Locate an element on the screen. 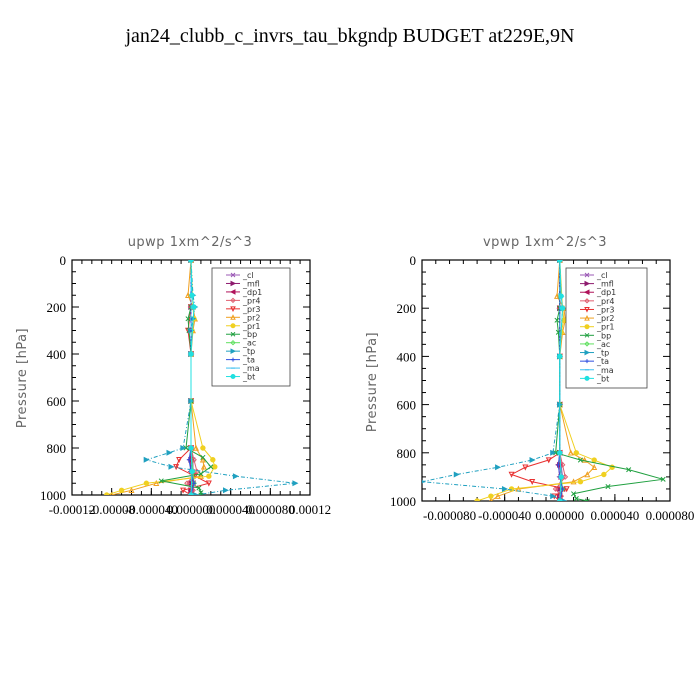 The image size is (700, 700). data-point-ta-vpwp is located at coordinates (558, 465).